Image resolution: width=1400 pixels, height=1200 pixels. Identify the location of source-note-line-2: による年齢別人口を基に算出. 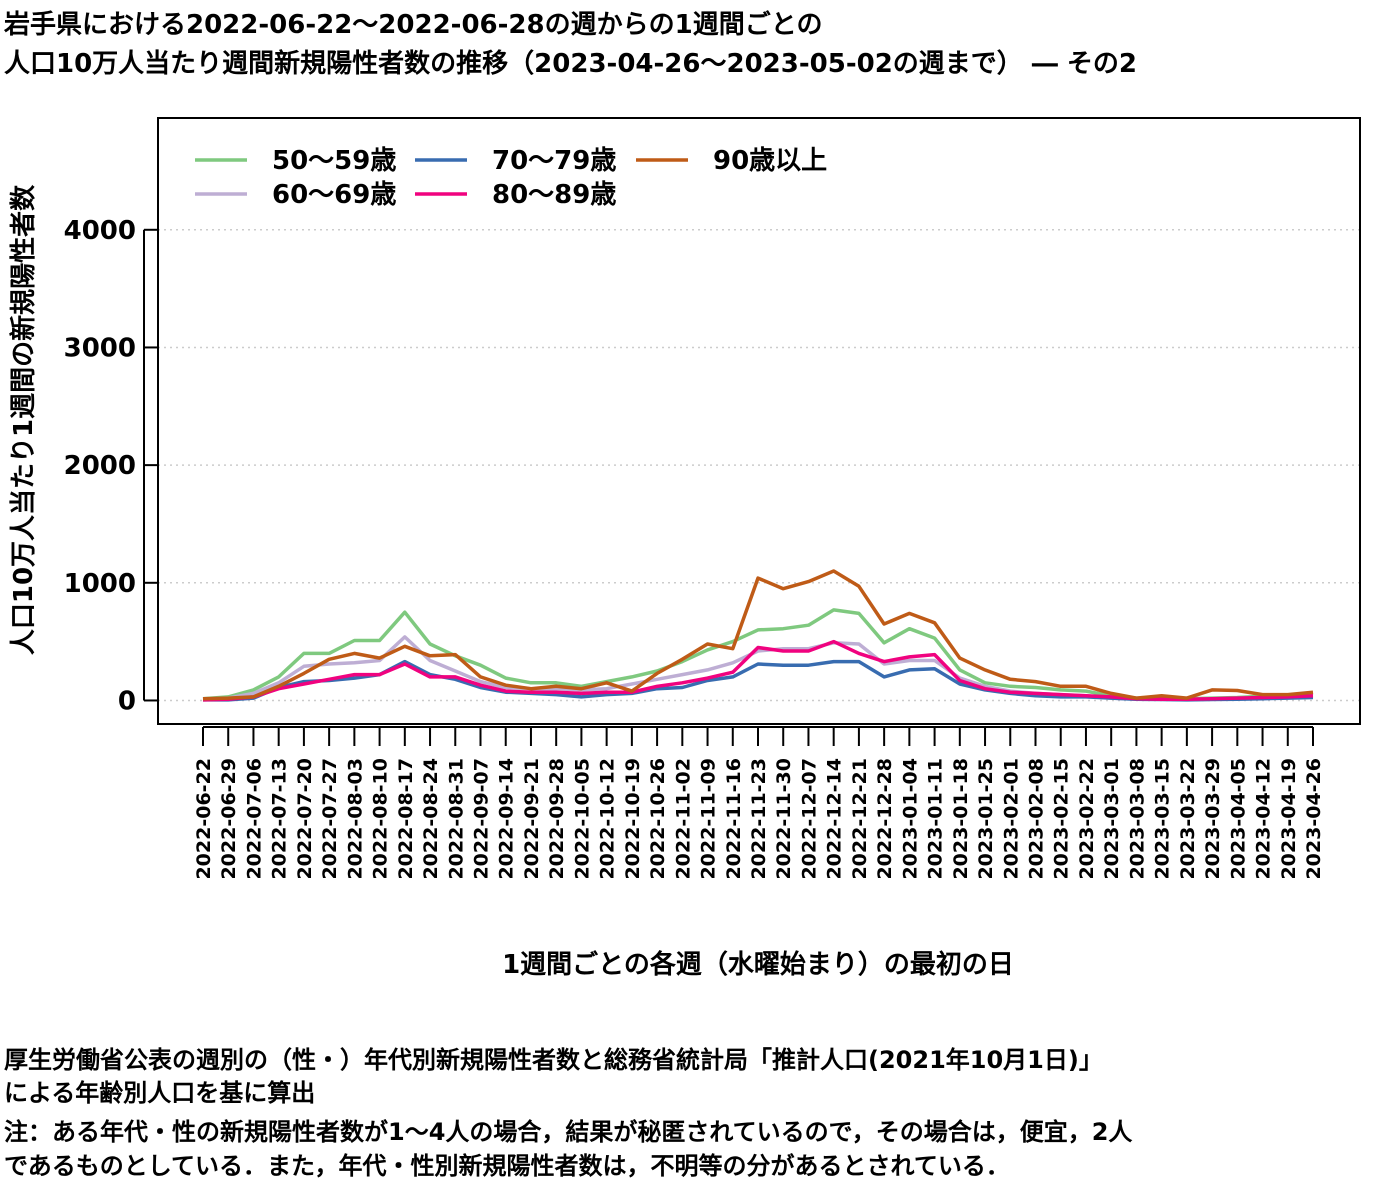
(160, 1093).